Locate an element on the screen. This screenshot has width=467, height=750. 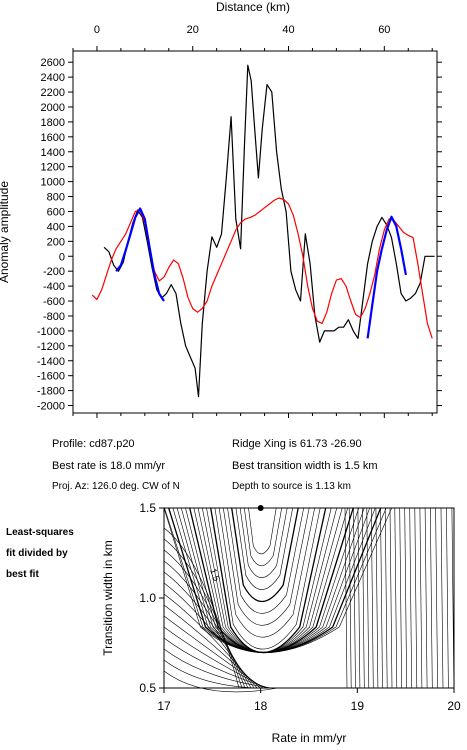
contour-x-axis-label: Rate in mm/yr is located at coordinates (309, 738).